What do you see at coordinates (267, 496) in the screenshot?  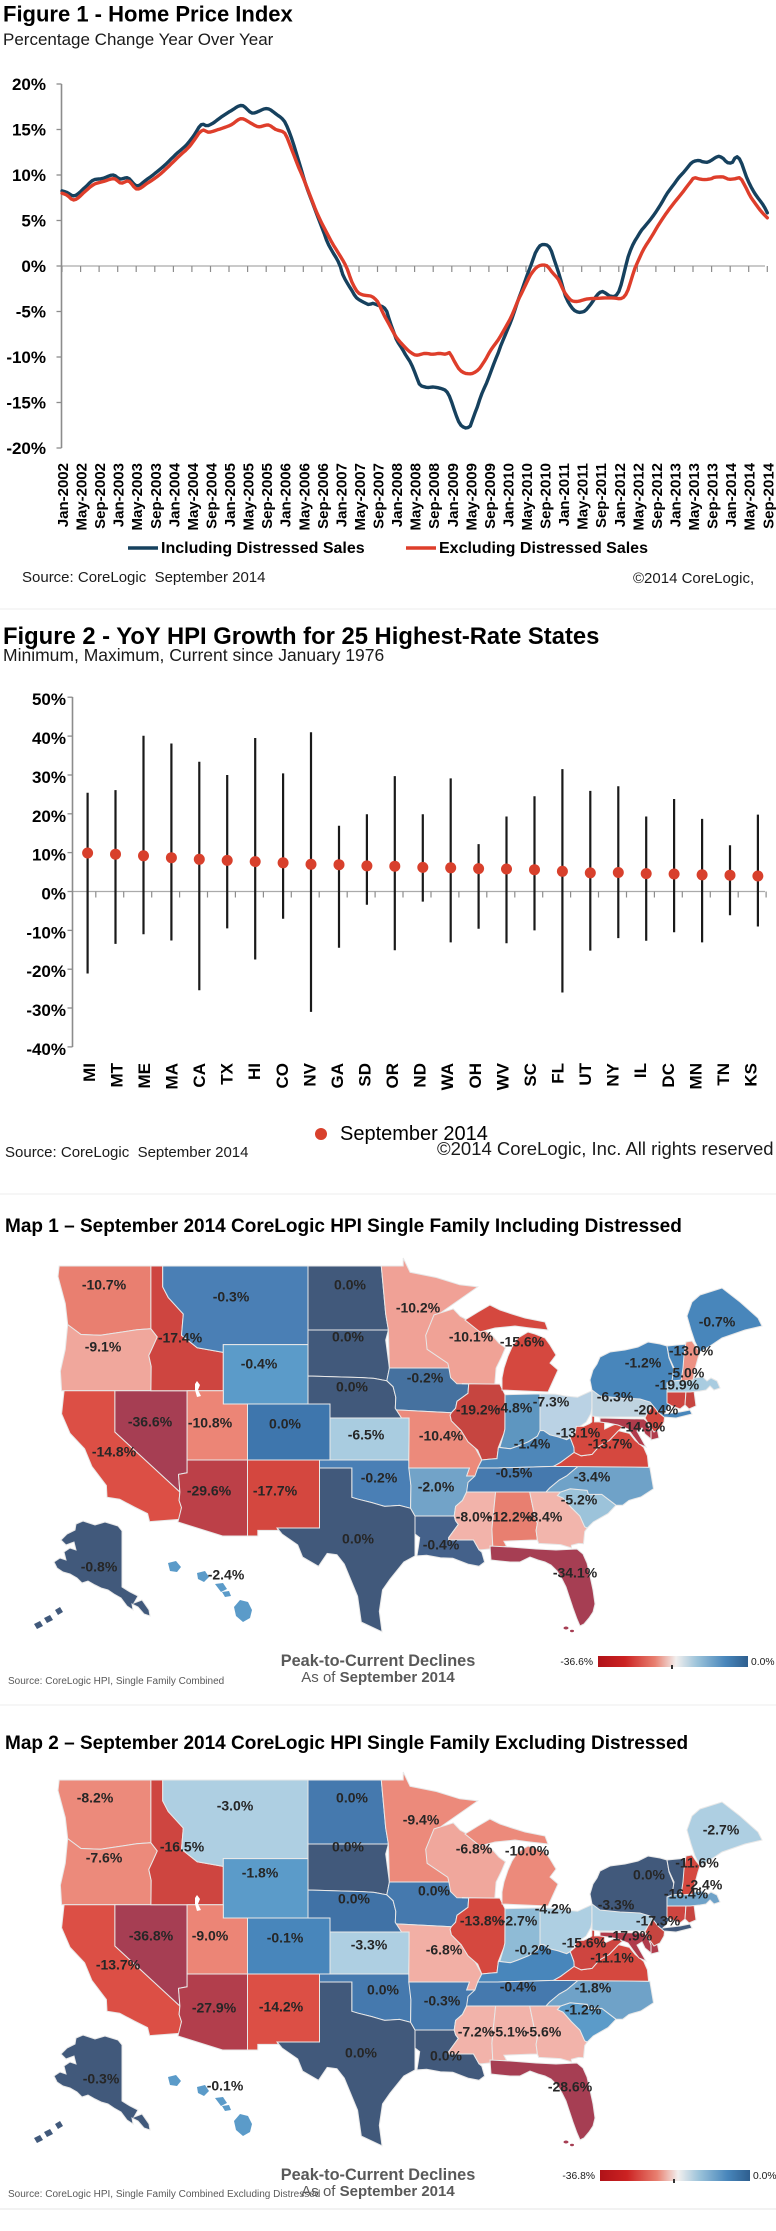 I see `svg-text: Sep-2005` at bounding box center [267, 496].